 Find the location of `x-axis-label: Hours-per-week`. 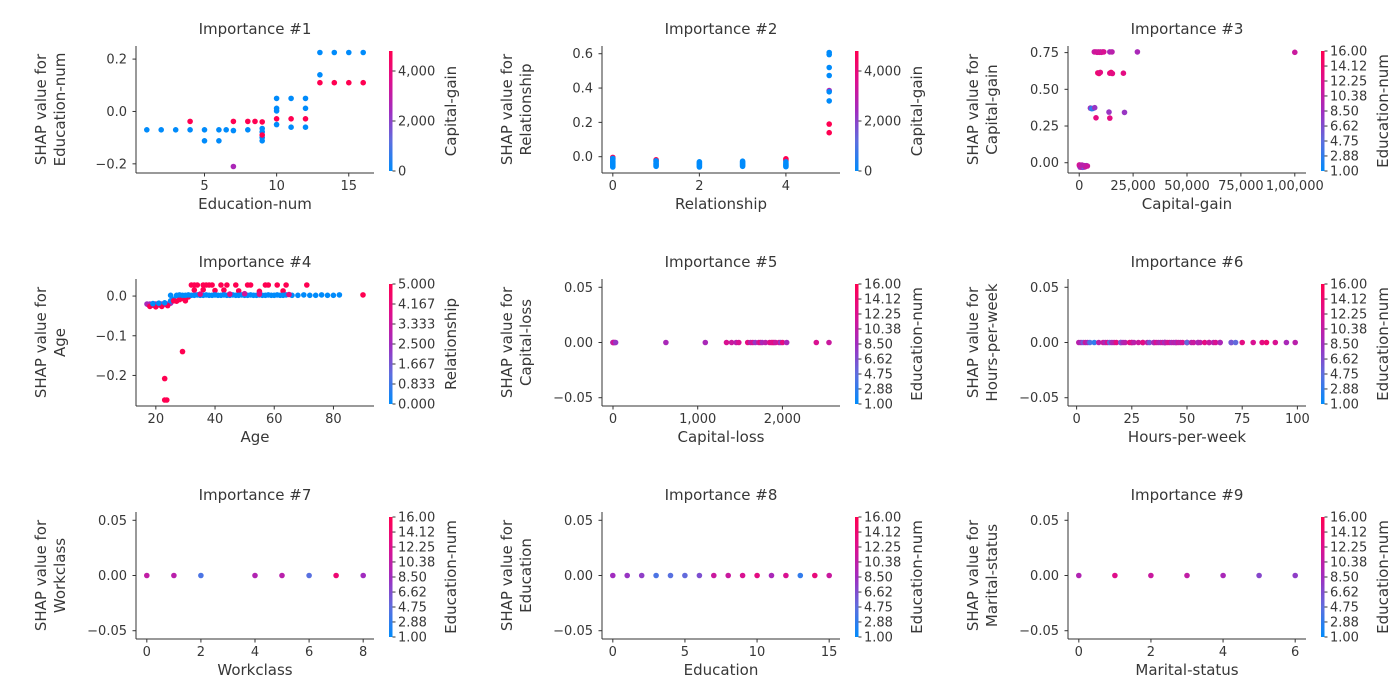

x-axis-label: Hours-per-week is located at coordinates (1187, 437).